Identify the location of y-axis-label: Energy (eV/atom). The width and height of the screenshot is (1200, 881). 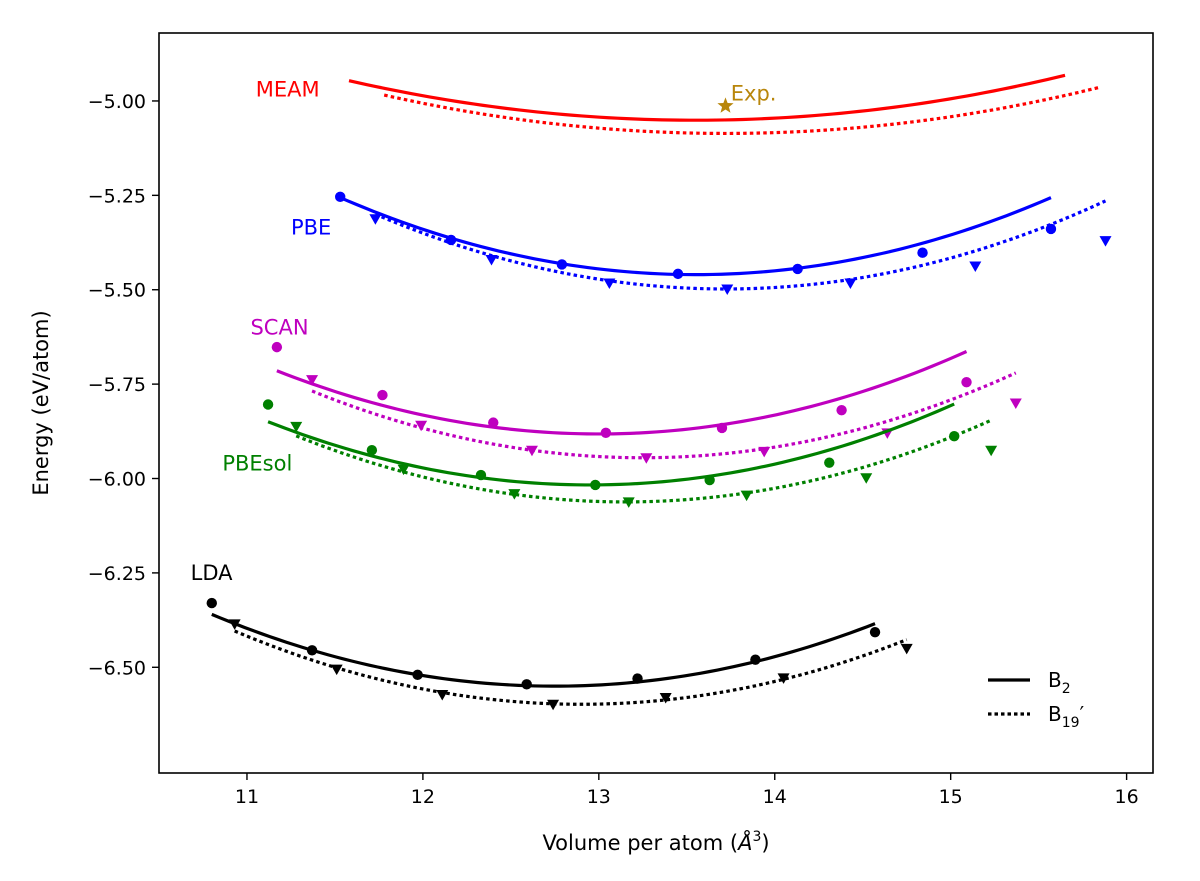
(41, 402).